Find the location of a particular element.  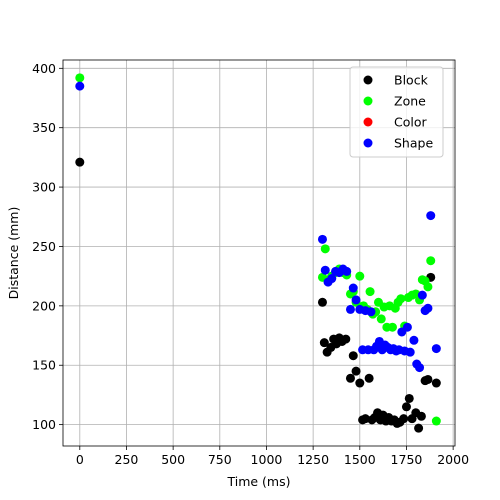

y-tick-label: 250 is located at coordinates (44, 246).